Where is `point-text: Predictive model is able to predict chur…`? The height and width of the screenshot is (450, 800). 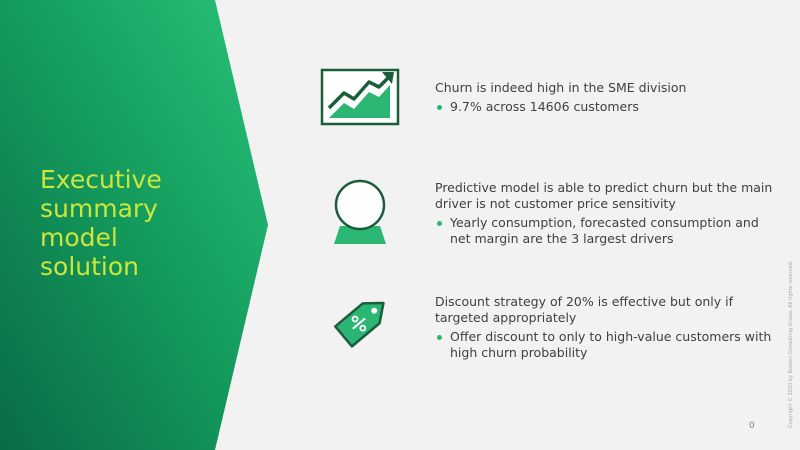 point-text: Predictive model is able to predict chur… is located at coordinates (605, 213).